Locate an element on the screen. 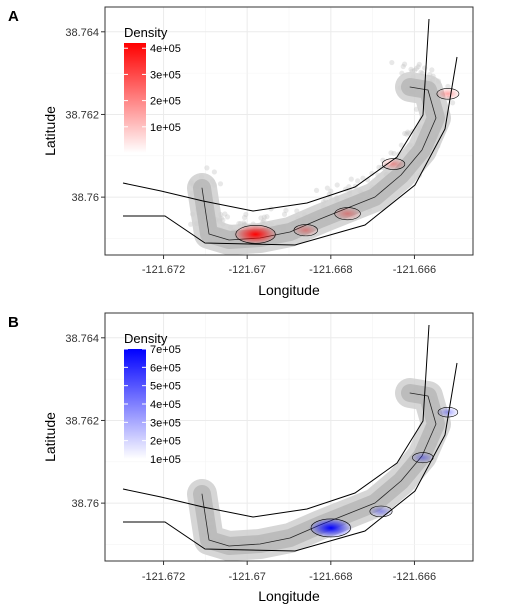  legend-label: 6e+05 is located at coordinates (165, 368).